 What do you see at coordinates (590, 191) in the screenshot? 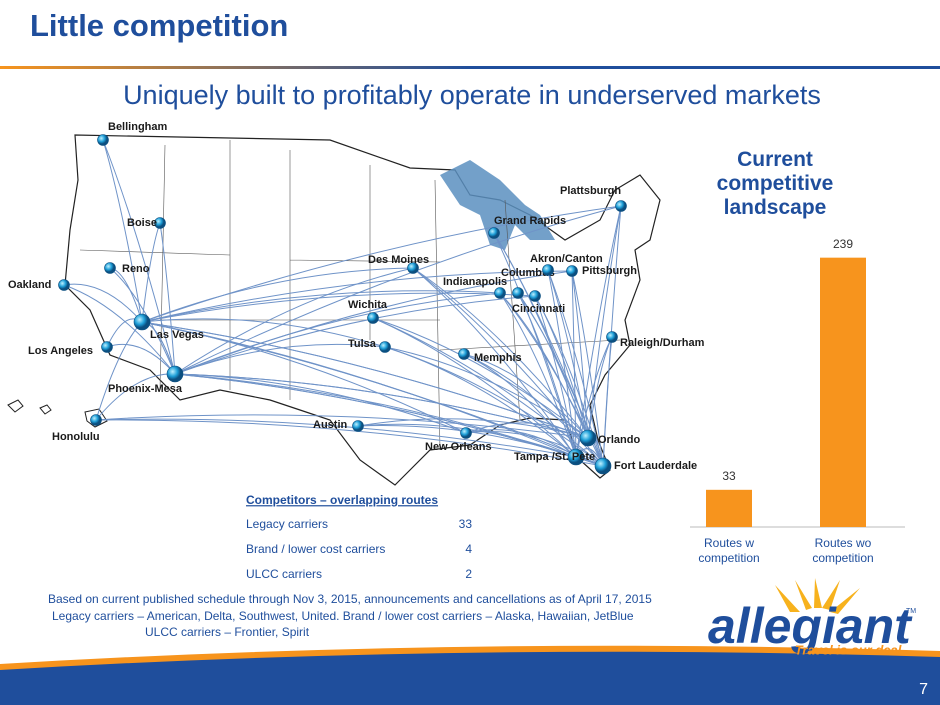
I see `city-label: Plattsburgh` at bounding box center [590, 191].